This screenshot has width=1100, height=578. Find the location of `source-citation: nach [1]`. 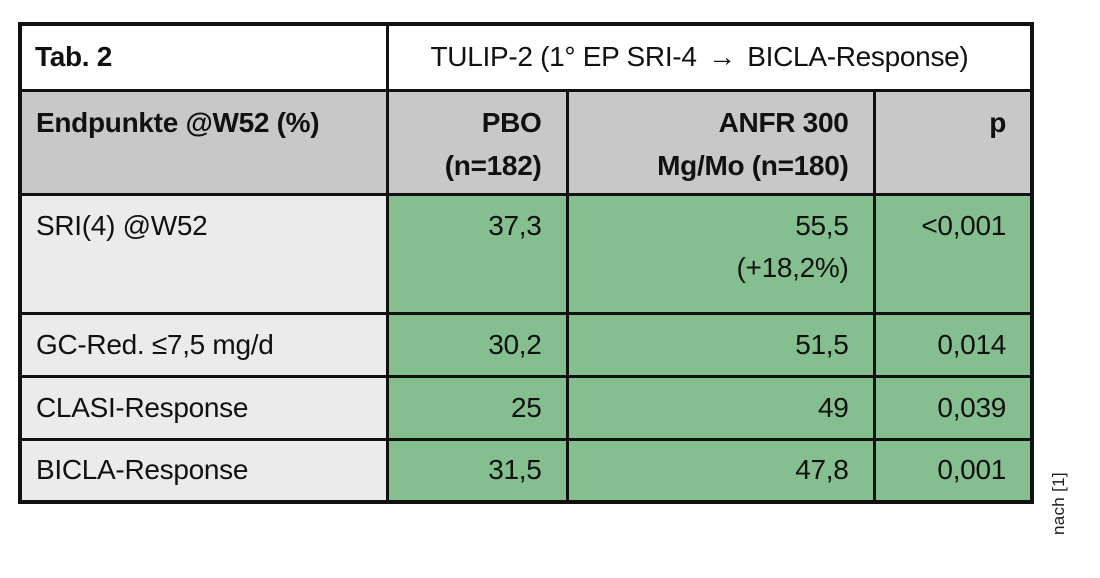

source-citation: nach [1] is located at coordinates (1058, 503).